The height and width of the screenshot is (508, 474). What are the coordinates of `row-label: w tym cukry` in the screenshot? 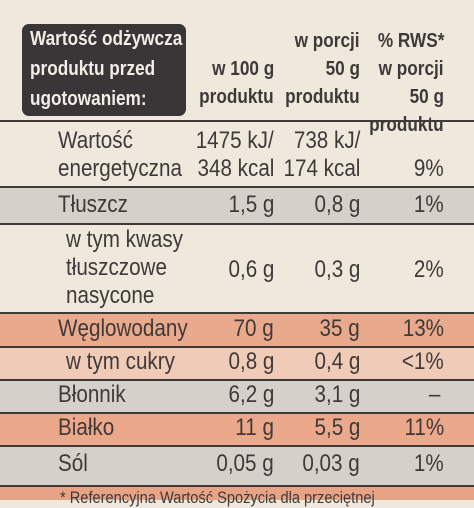 It's located at (120, 361).